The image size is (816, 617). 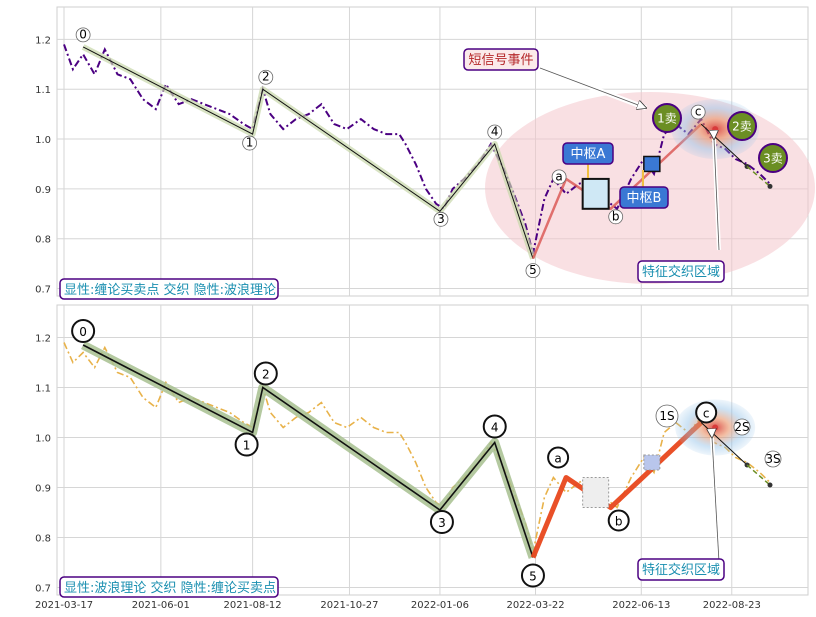 What do you see at coordinates (64, 605) in the screenshot?
I see `x-tick-label: 2021-03-17` at bounding box center [64, 605].